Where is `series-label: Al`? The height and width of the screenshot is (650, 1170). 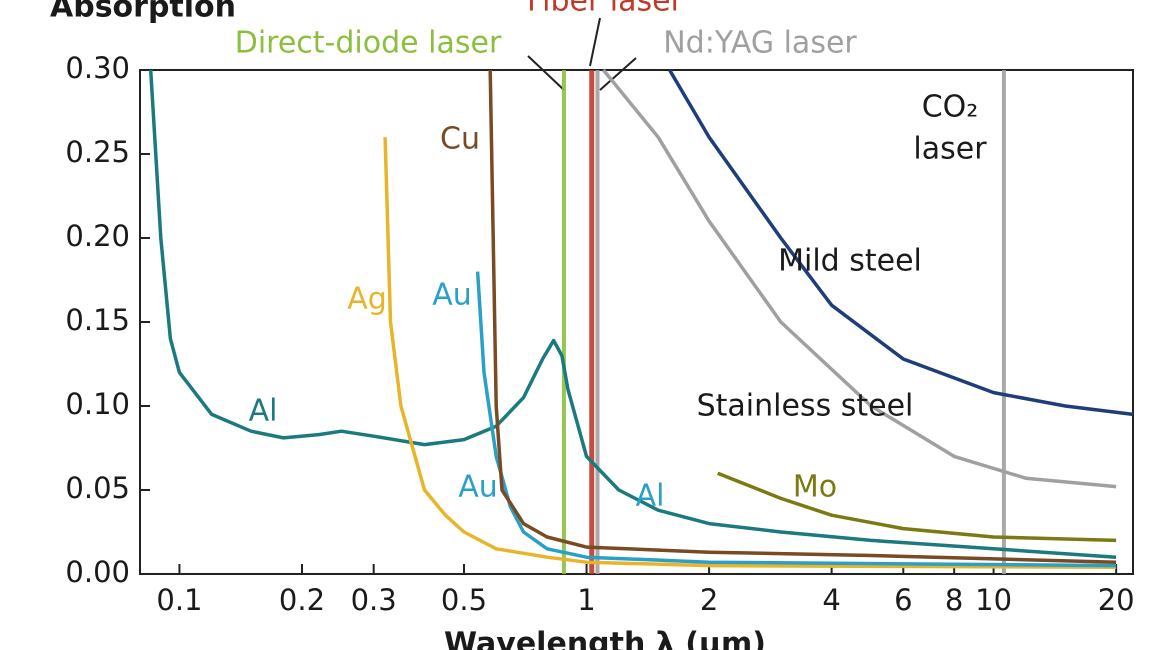 series-label: Al is located at coordinates (263, 411).